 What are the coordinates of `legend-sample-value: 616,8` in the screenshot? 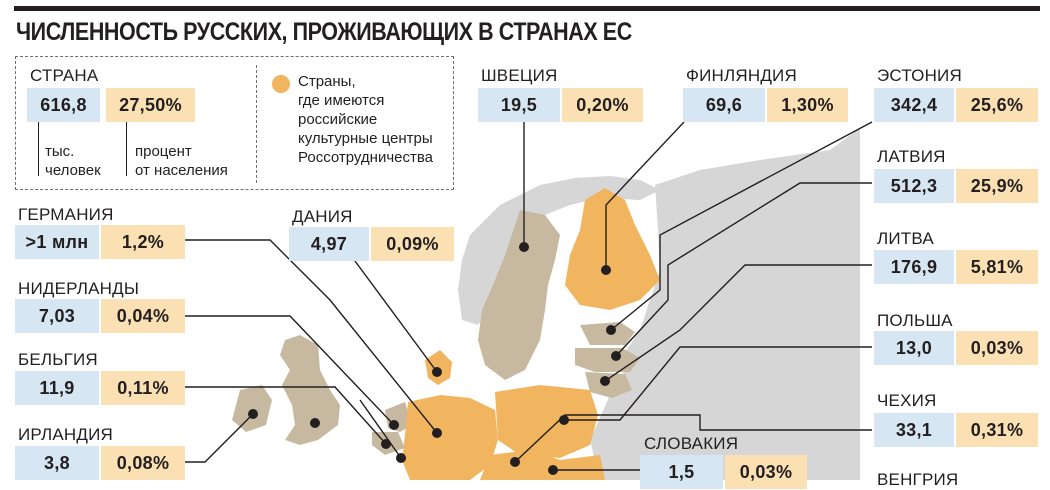 It's located at (63, 105).